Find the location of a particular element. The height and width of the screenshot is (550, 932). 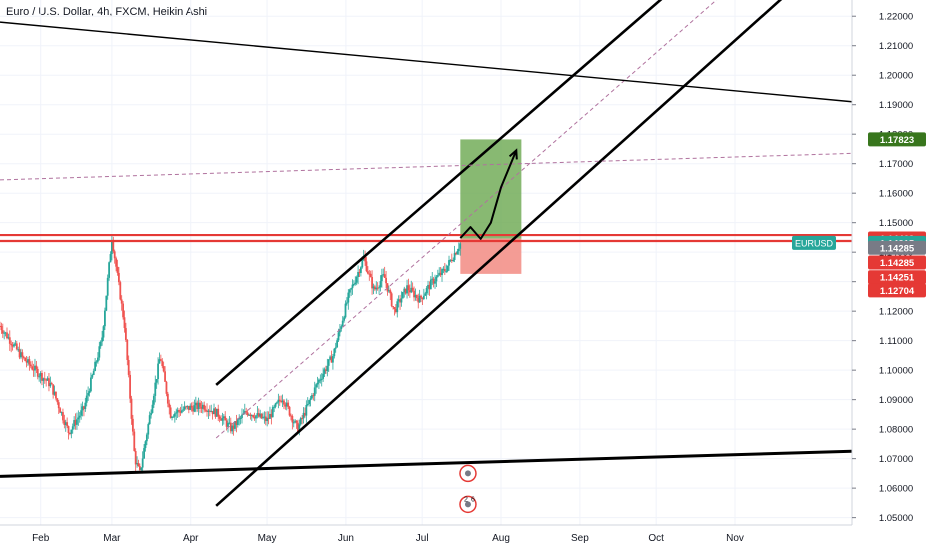

y-tick-label: 1.08000 is located at coordinates (896, 430).